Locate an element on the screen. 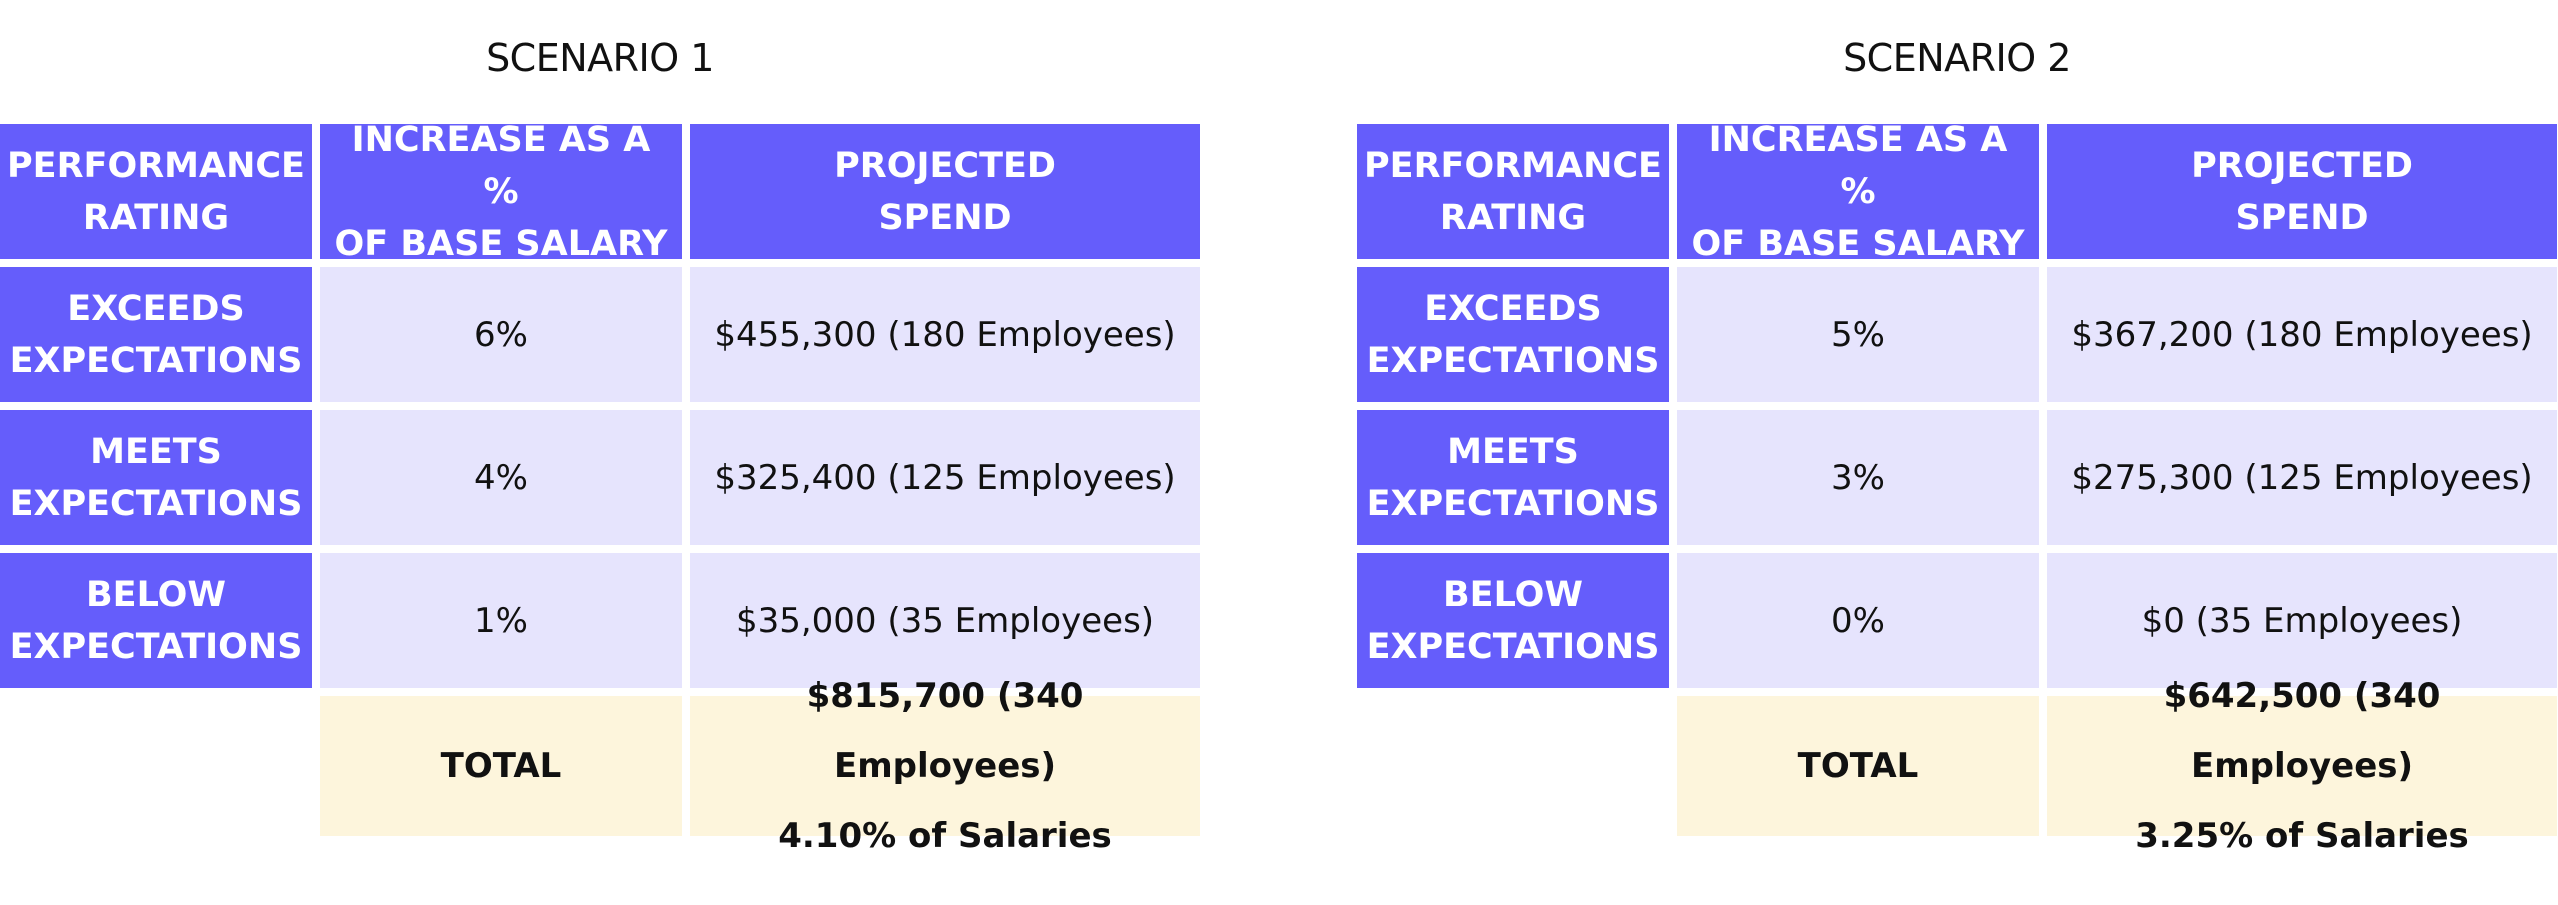 This screenshot has width=2558, height=905. title-text: SCENARIO 2 is located at coordinates (1957, 58).